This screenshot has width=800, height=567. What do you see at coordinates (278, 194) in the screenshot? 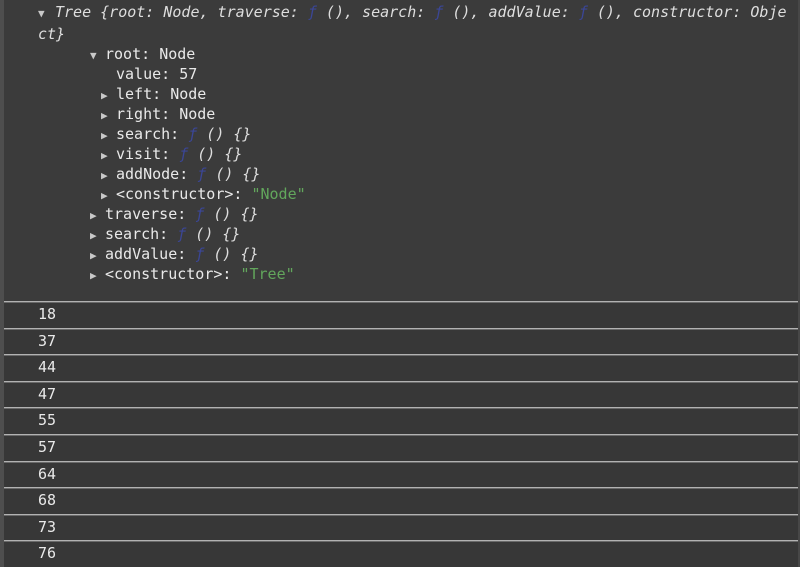
I see `string-value: "Node"` at bounding box center [278, 194].